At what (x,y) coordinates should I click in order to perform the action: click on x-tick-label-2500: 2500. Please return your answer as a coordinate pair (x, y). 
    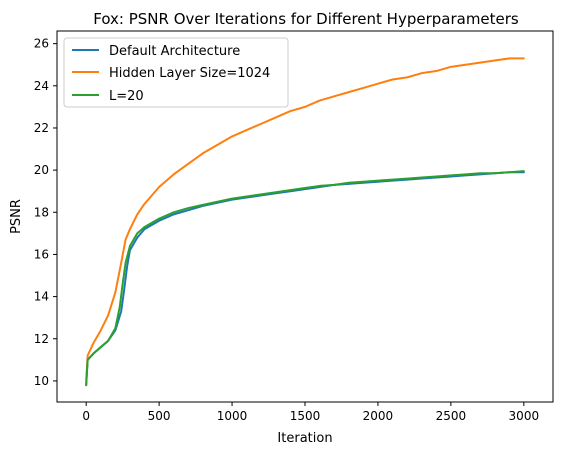
    Looking at the image, I should click on (451, 416).